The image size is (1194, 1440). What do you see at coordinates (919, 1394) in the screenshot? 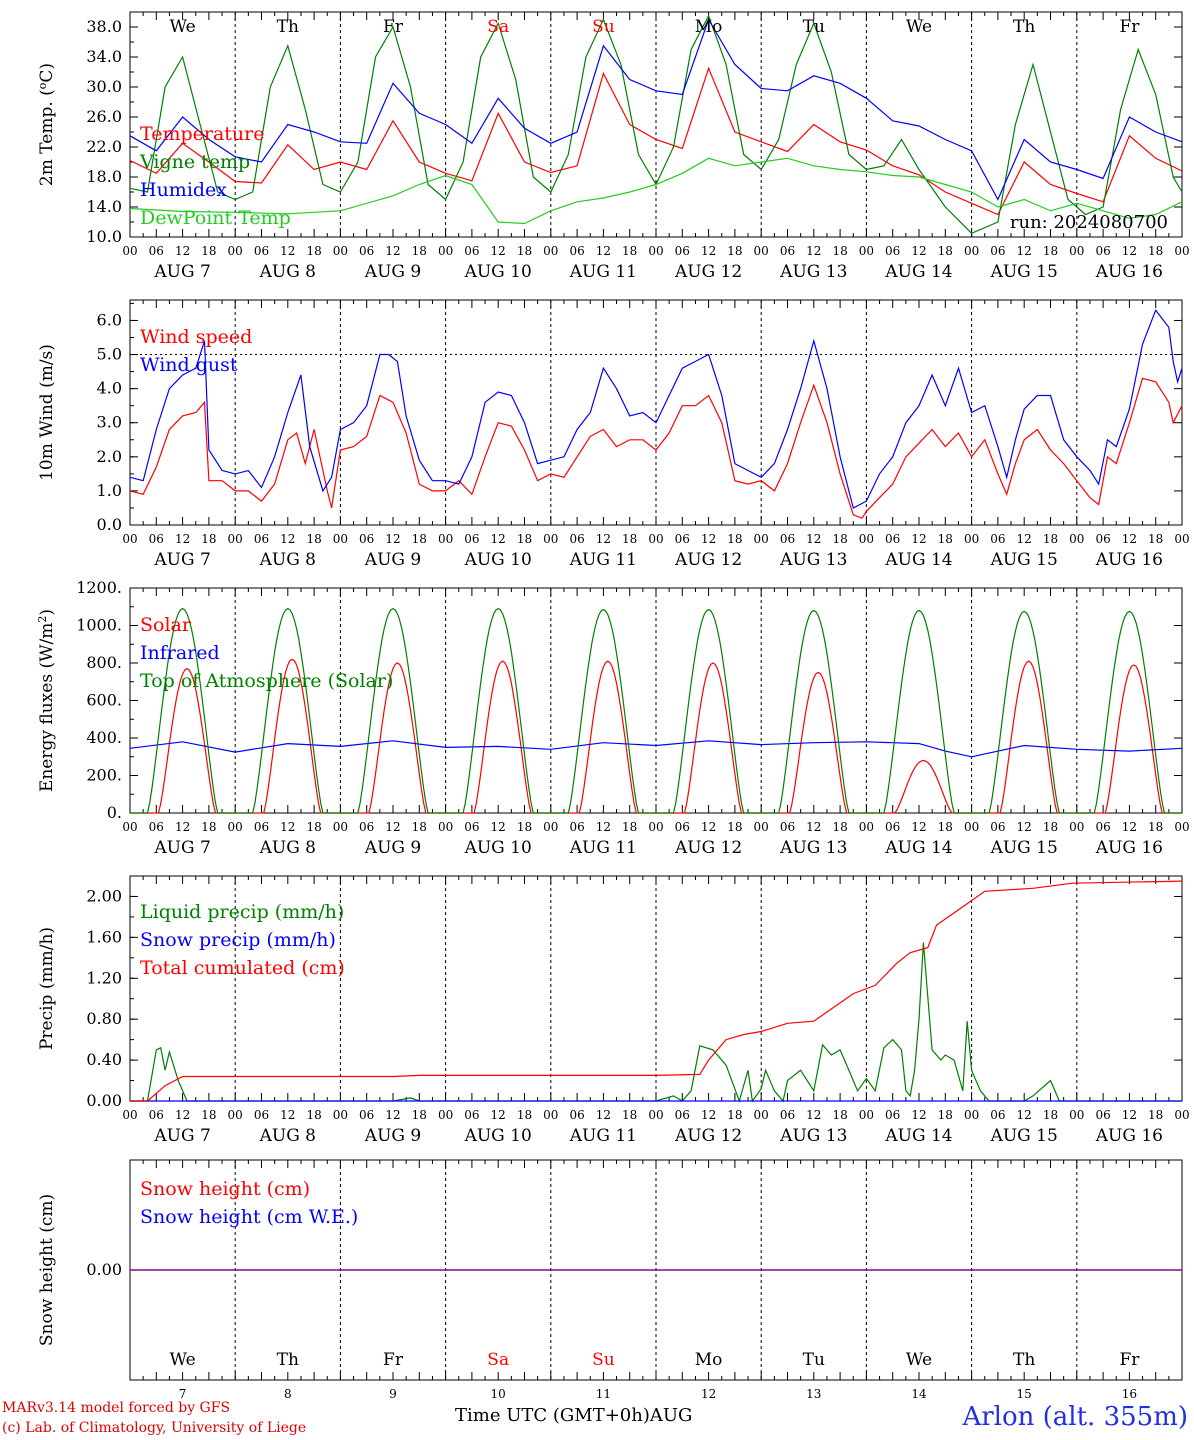
I see `day-number-bottom: 14` at bounding box center [919, 1394].